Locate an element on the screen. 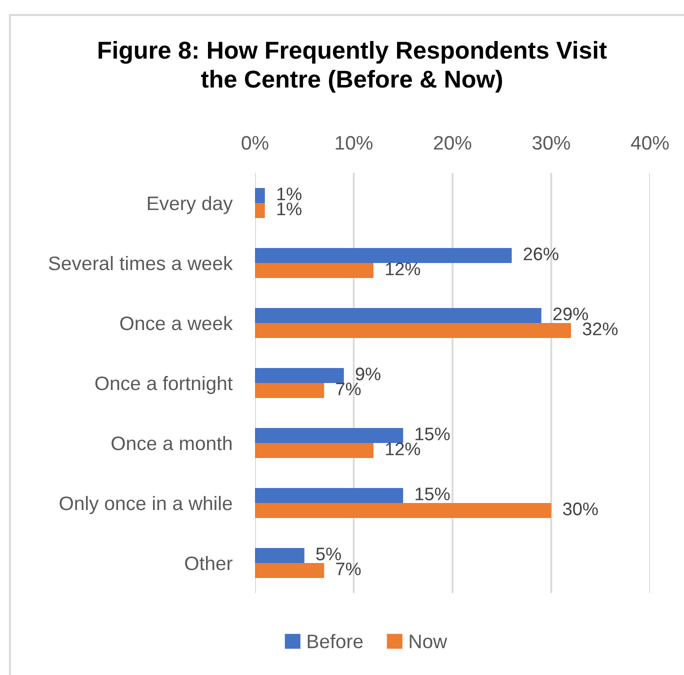 The width and height of the screenshot is (684, 675). y-tick-label: Other is located at coordinates (208, 563).